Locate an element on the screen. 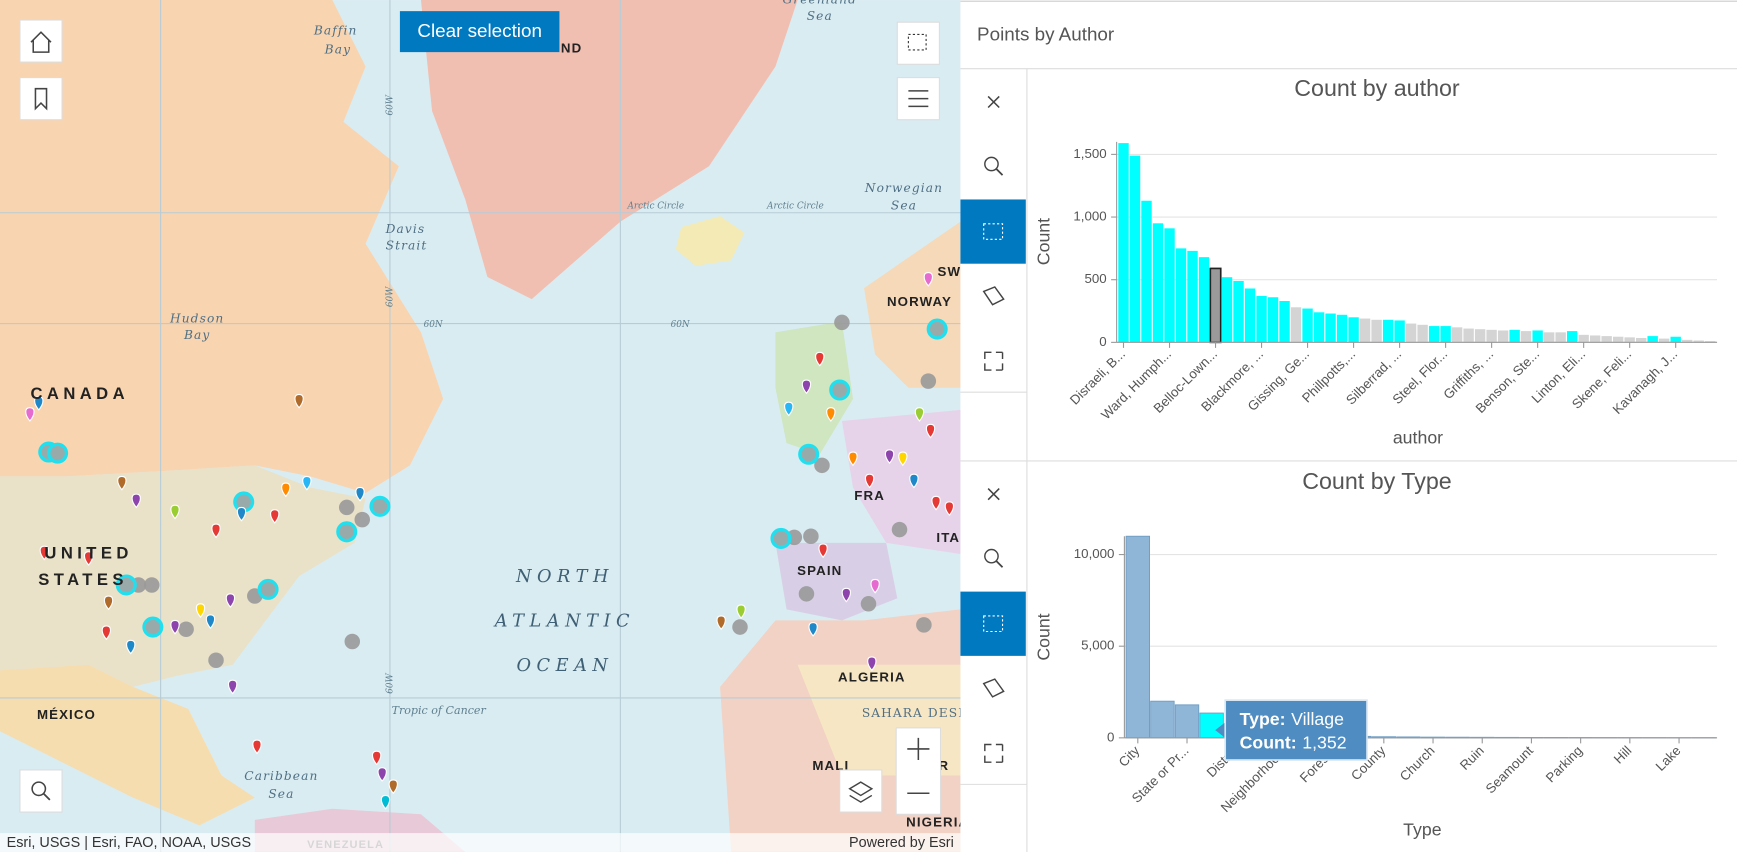 The image size is (1737, 852). tooltip-key: Type: is located at coordinates (1263, 719).